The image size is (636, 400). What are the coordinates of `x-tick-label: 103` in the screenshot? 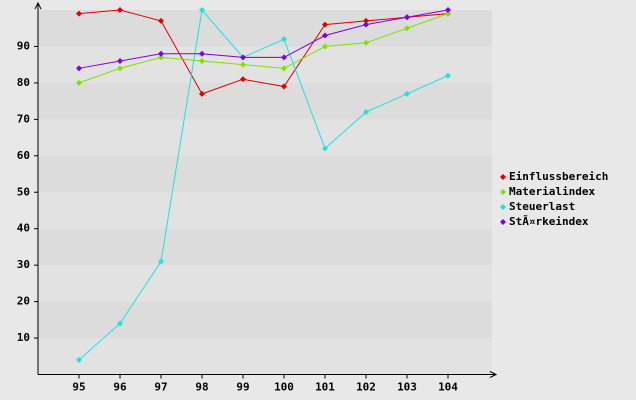 It's located at (407, 387).